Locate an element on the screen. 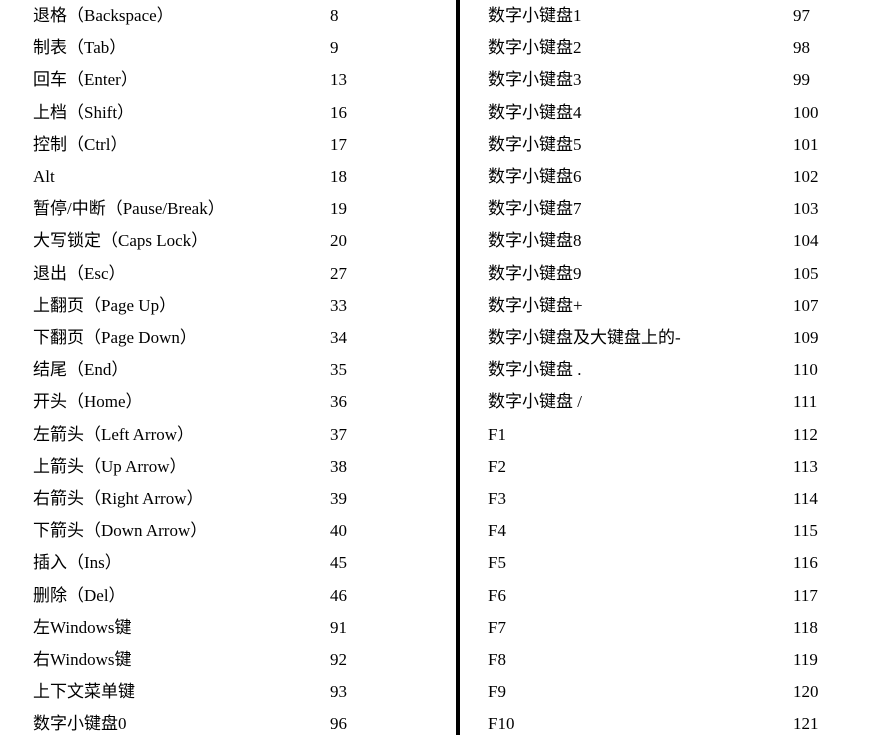  key-code: 120 is located at coordinates (806, 692).